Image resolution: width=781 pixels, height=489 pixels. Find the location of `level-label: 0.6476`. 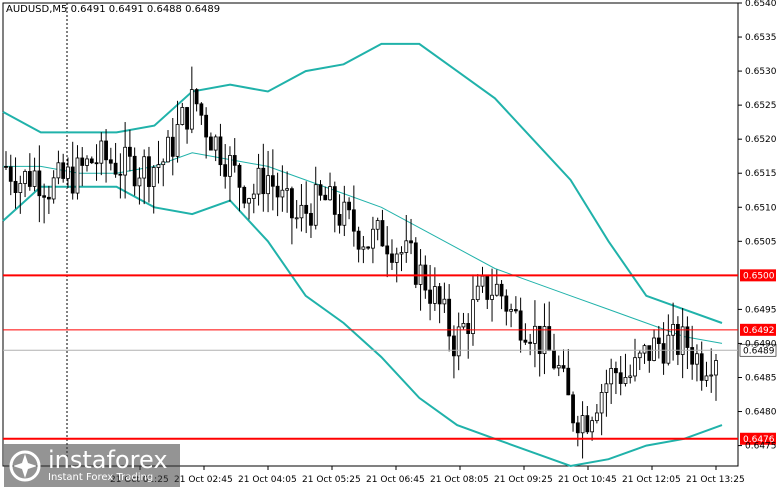

level-label: 0.6476 is located at coordinates (759, 440).